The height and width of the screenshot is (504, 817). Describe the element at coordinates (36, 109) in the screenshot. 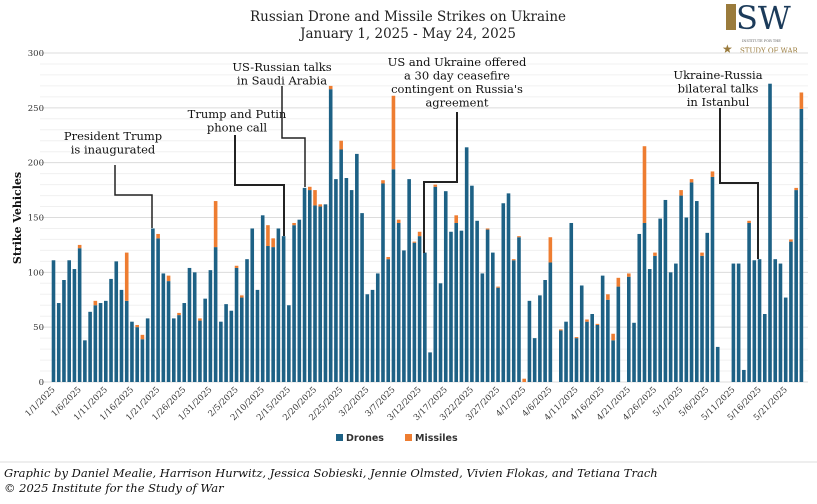

I see `y-tick-label: 250` at that location.